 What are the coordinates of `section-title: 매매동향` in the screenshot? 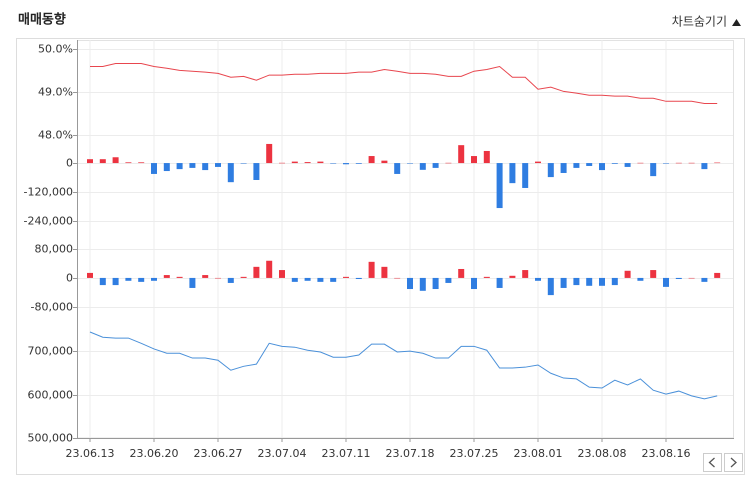 It's located at (42, 20).